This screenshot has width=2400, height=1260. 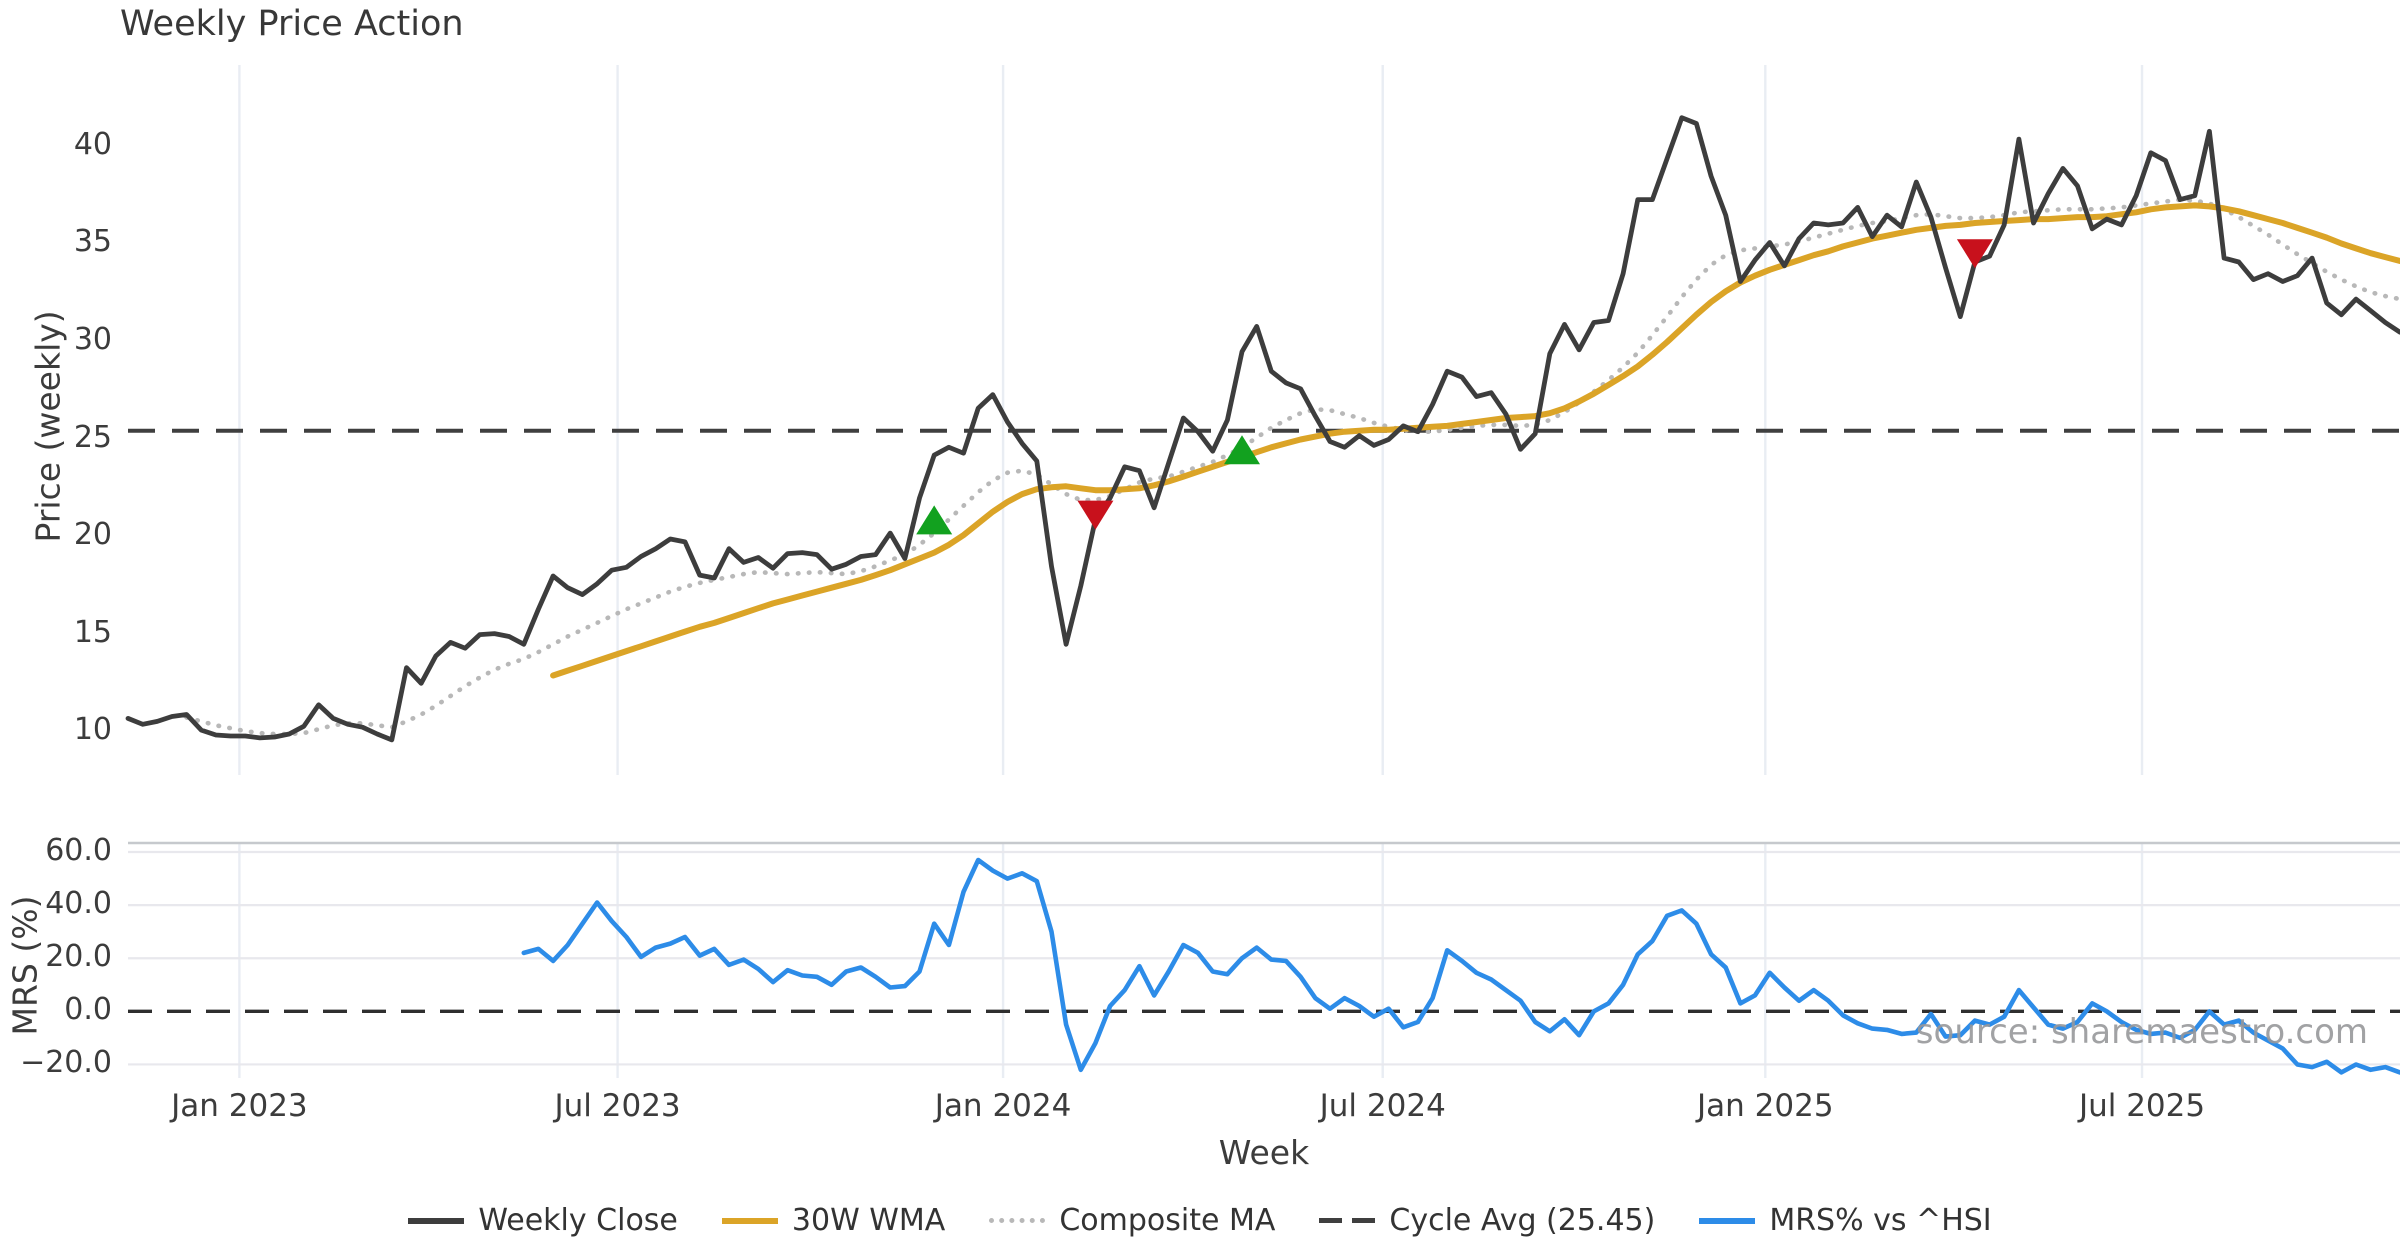 What do you see at coordinates (92, 144) in the screenshot?
I see `price-y-tick: 40` at bounding box center [92, 144].